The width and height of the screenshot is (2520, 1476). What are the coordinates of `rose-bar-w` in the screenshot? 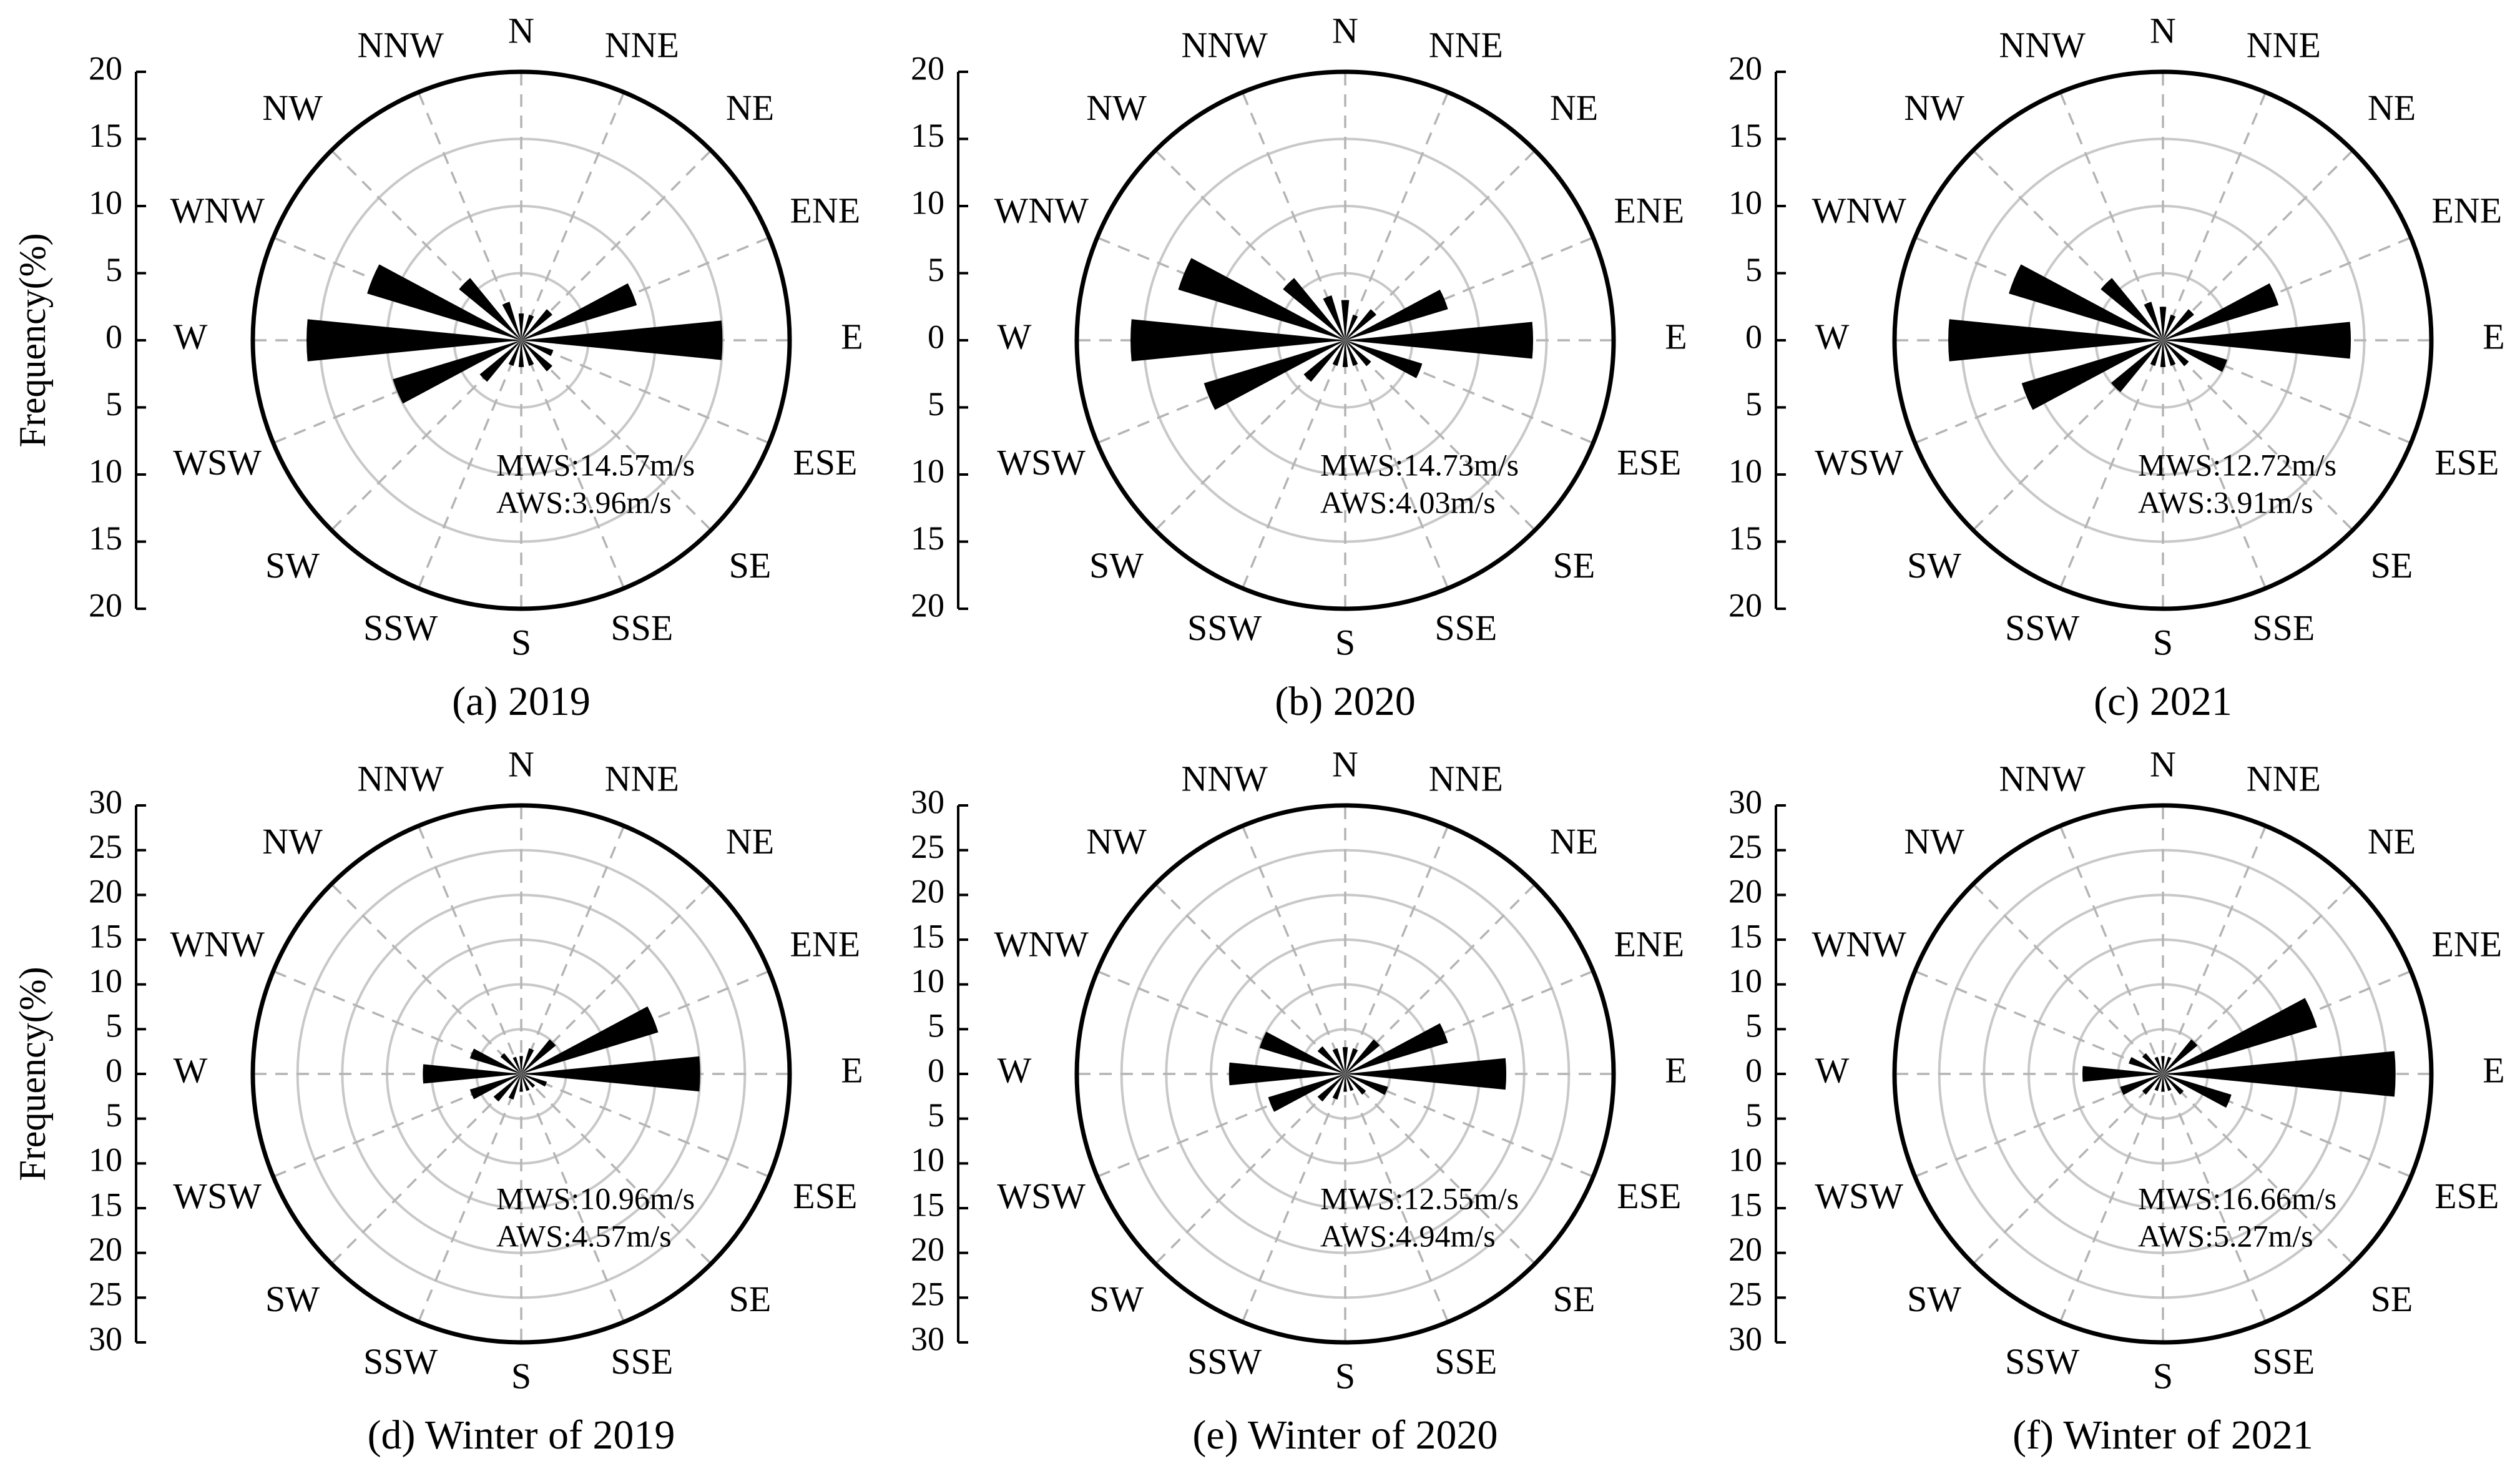 It's located at (413, 340).